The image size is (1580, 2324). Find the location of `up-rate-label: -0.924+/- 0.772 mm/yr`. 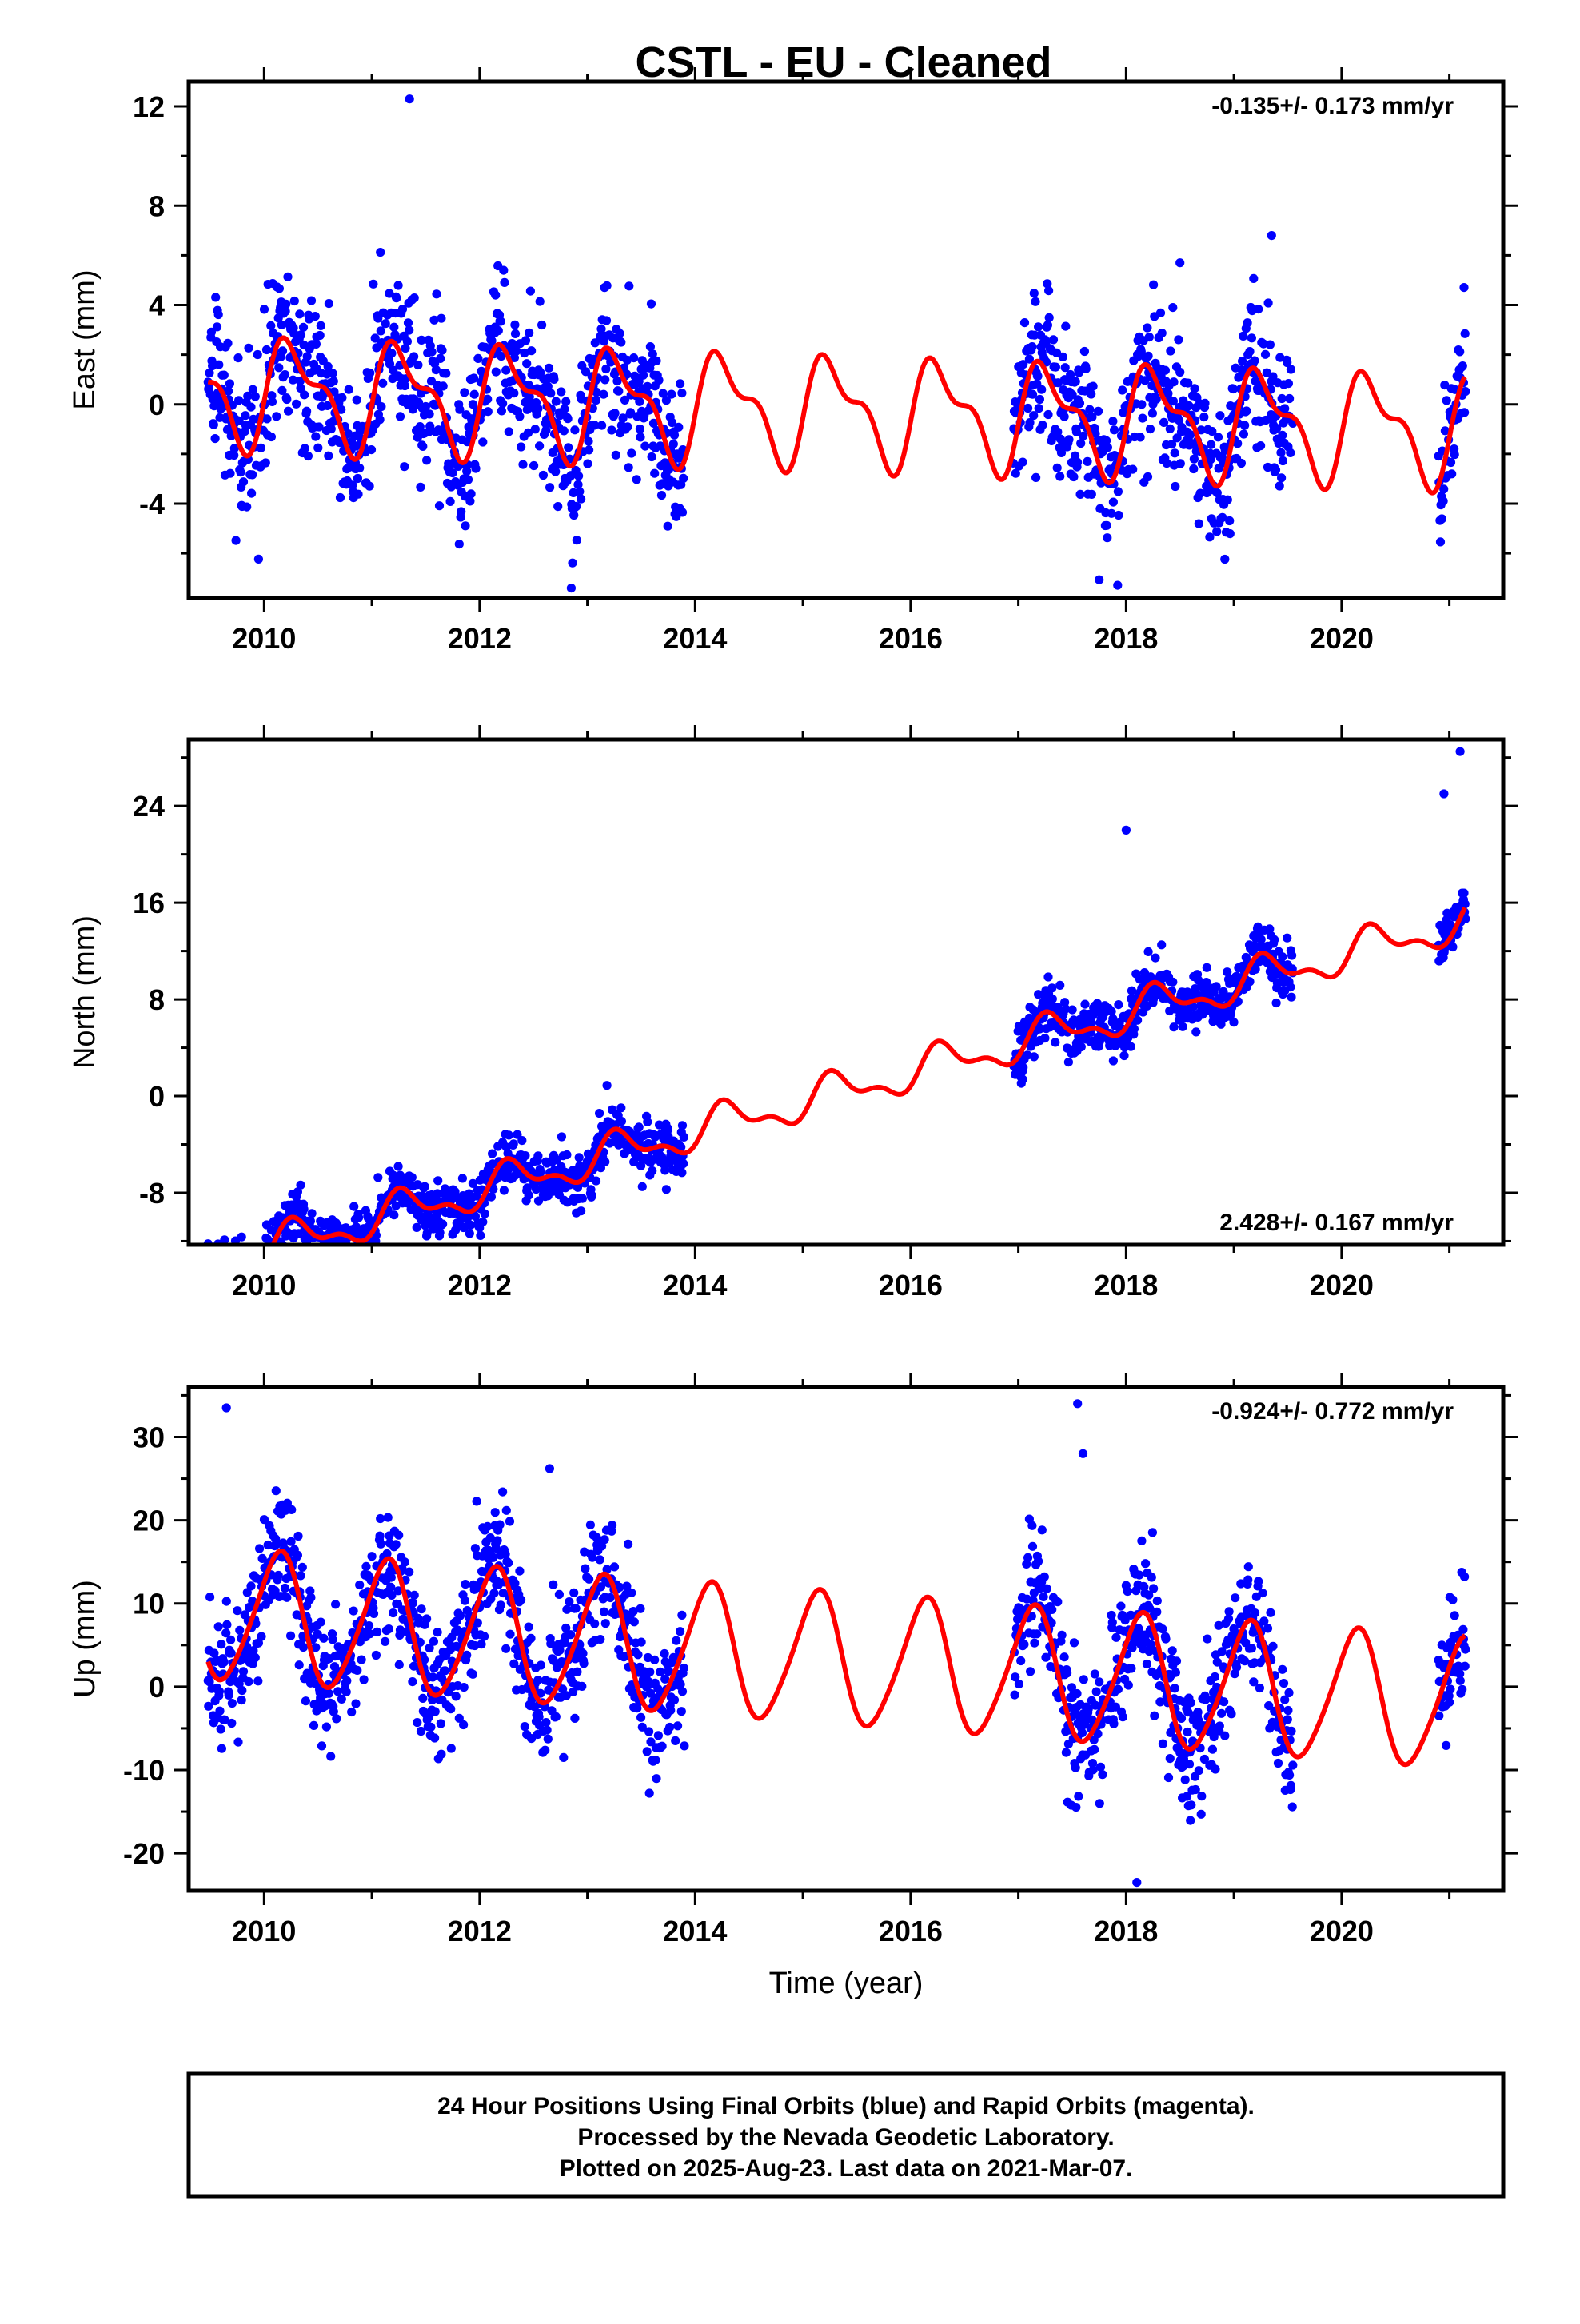

up-rate-label: -0.924+/- 0.772 mm/yr is located at coordinates (1333, 1412).